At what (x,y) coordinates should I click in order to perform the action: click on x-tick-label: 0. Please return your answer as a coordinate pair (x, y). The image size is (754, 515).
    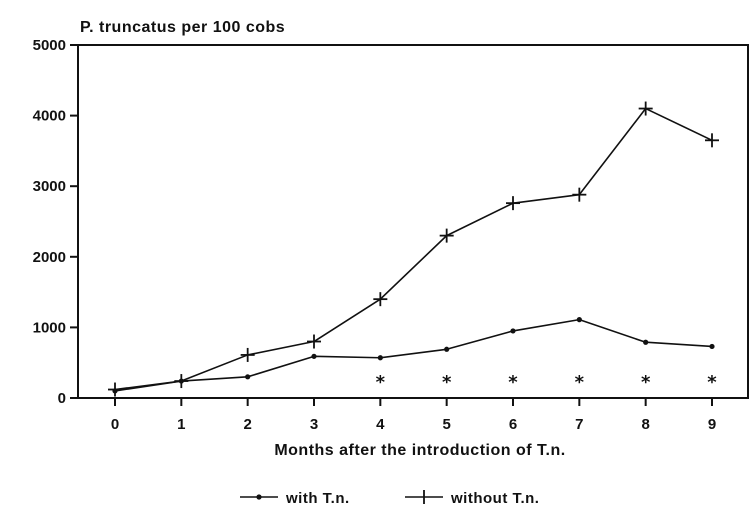
    Looking at the image, I should click on (115, 424).